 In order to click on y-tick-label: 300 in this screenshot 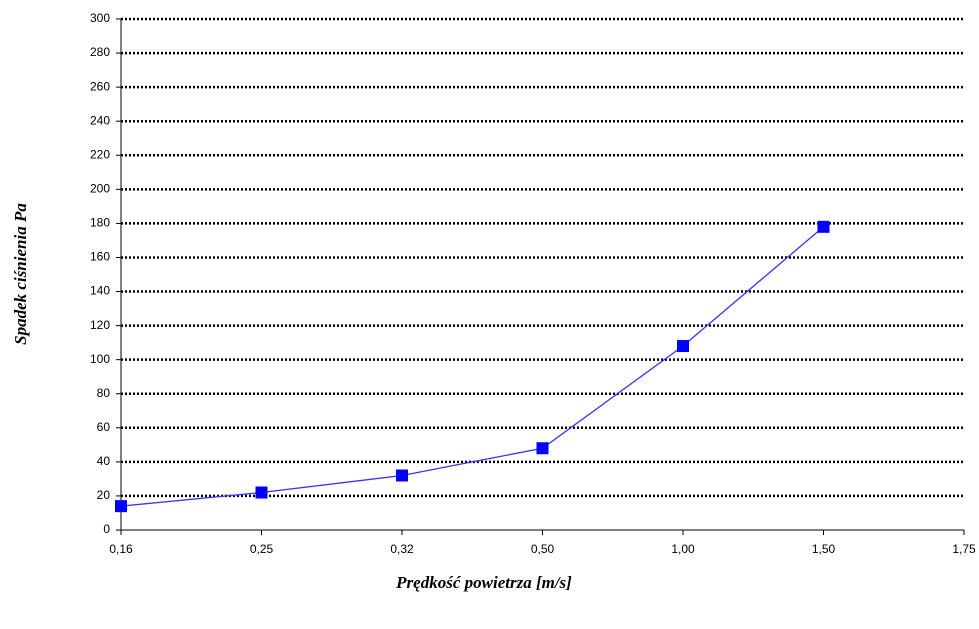, I will do `click(100, 18)`.